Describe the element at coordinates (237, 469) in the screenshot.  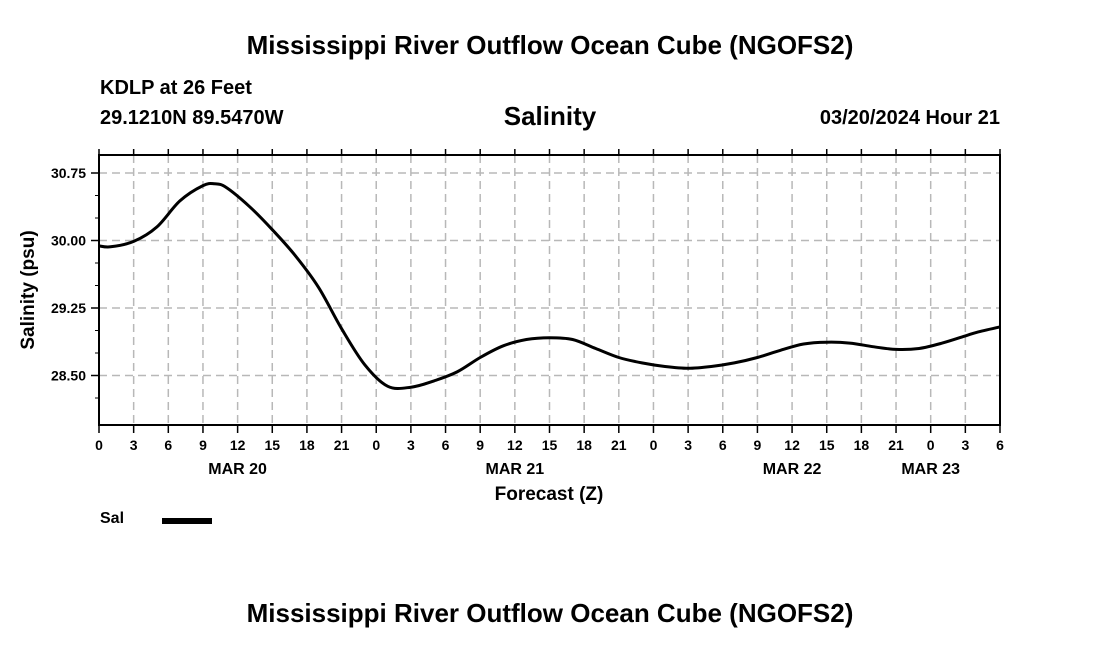
I see `date-label: MAR 20` at that location.